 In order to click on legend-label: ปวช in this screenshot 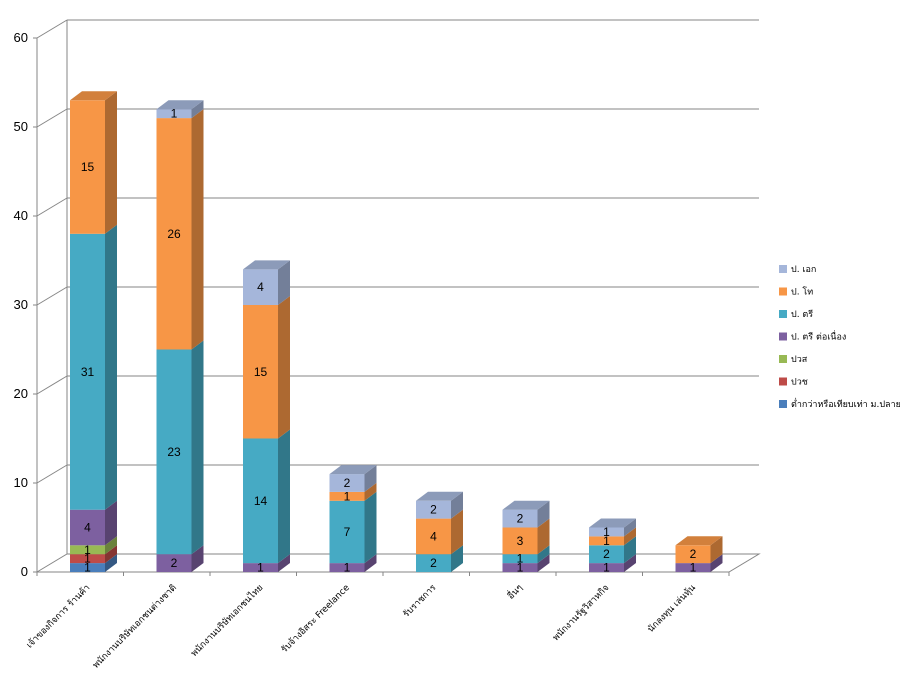, I will do `click(799, 383)`.